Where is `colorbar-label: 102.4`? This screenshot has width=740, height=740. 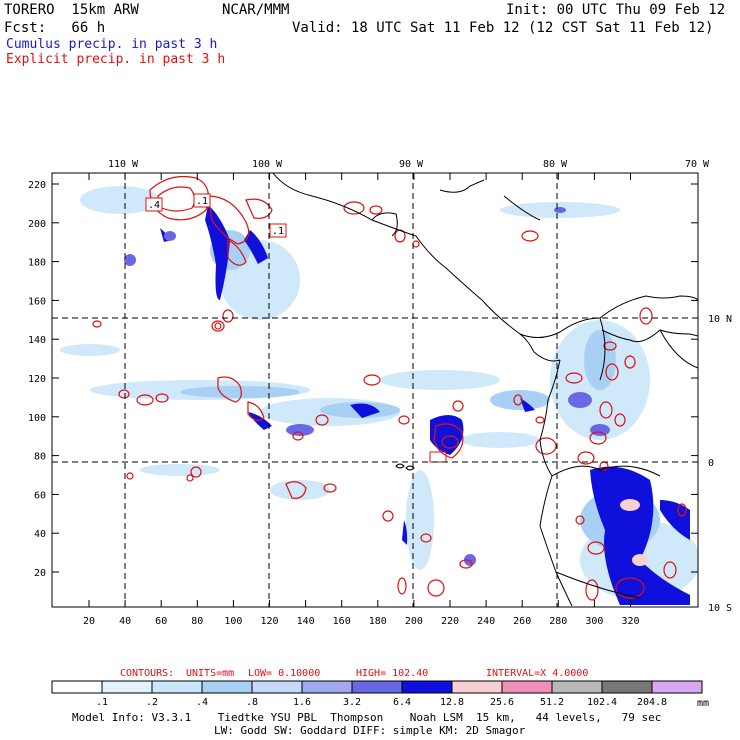 colorbar-label: 102.4 is located at coordinates (602, 702).